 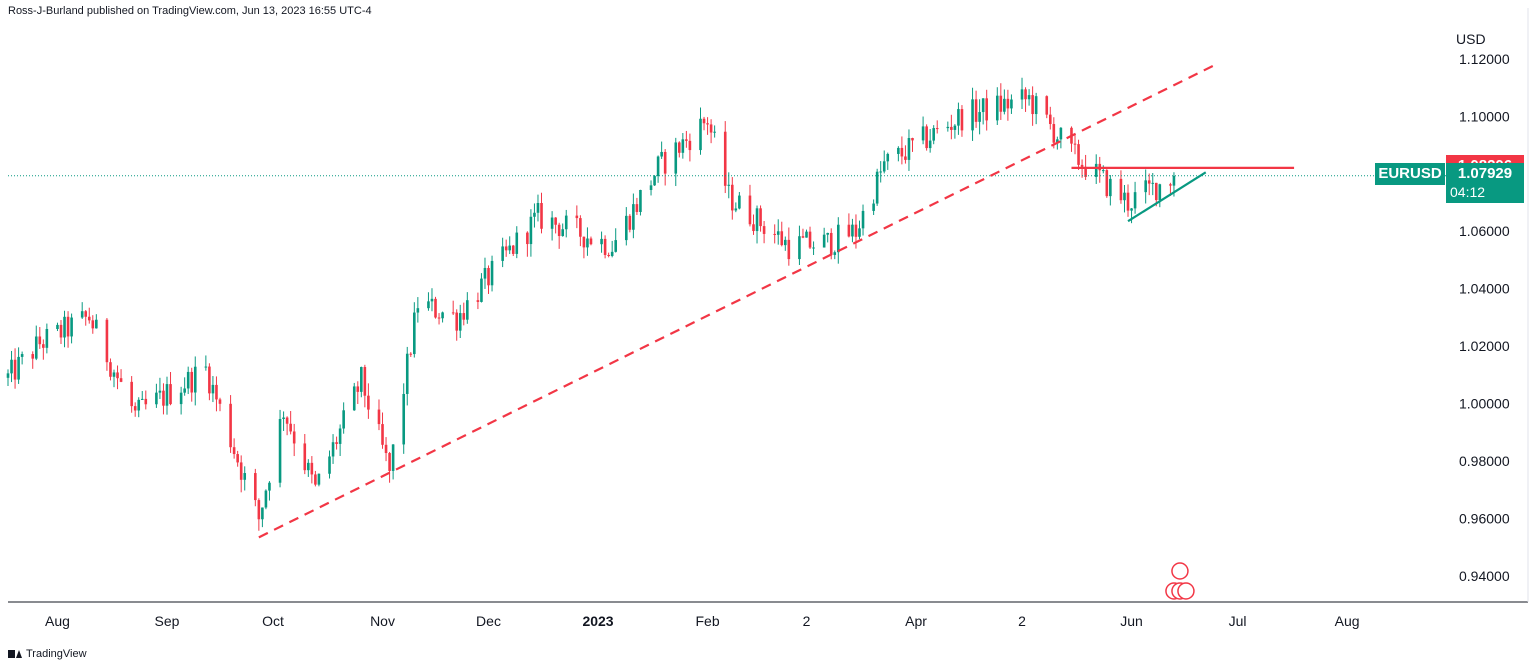 I want to click on y-tick-label: 0.94000, so click(x=1484, y=576).